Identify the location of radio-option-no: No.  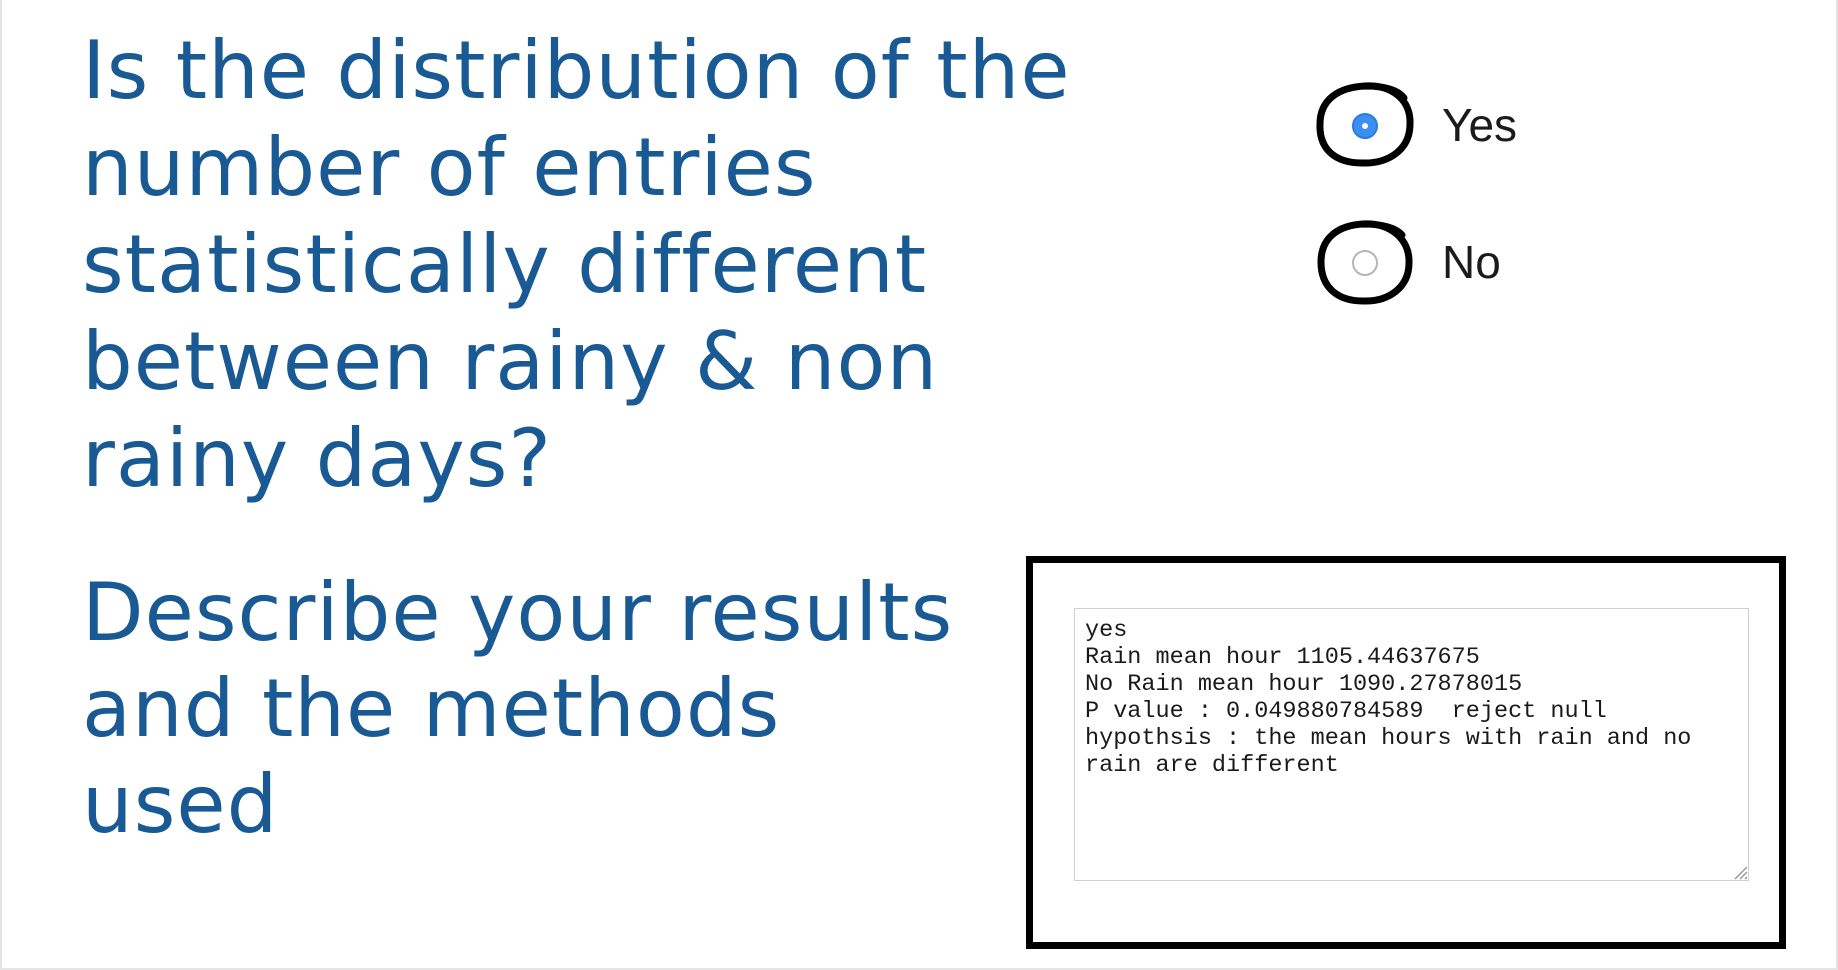
(1407, 262).